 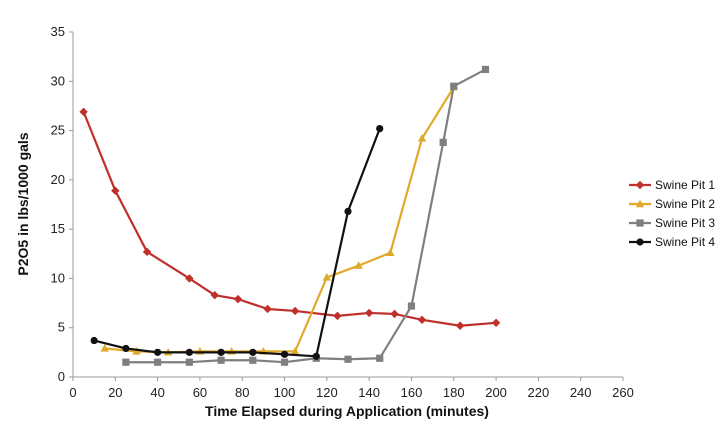 What do you see at coordinates (581, 392) in the screenshot?
I see `x-tick-label: 240` at bounding box center [581, 392].